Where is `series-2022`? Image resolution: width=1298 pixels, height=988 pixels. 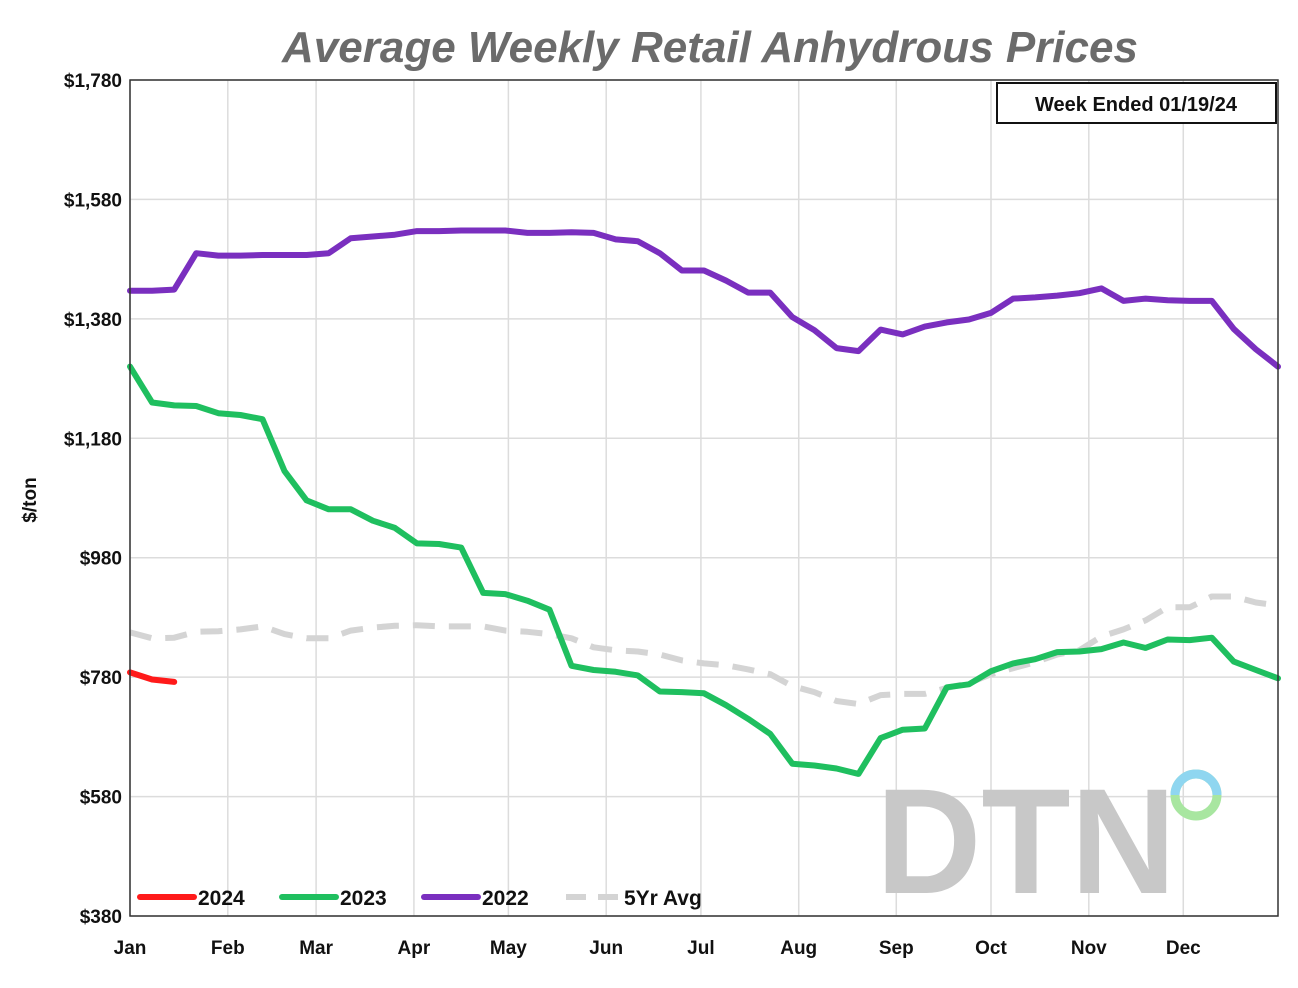
series-2022 is located at coordinates (704, 298).